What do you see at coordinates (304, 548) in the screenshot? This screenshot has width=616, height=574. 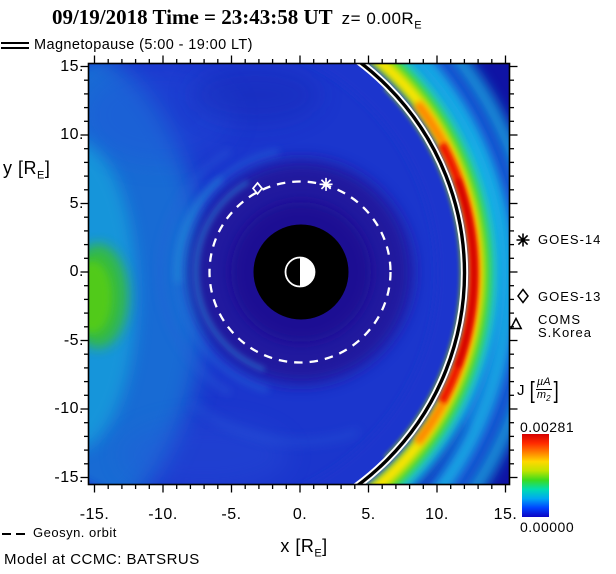 I see `x-axis-label: x [RE]` at bounding box center [304, 548].